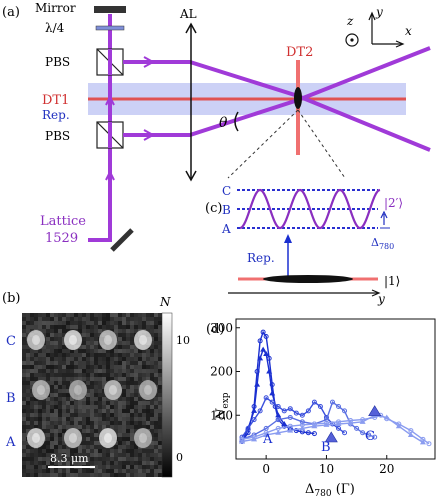 This screenshot has height=500, width=438. I want to click on scale-bar-label: 8.3 μm, so click(69, 458).